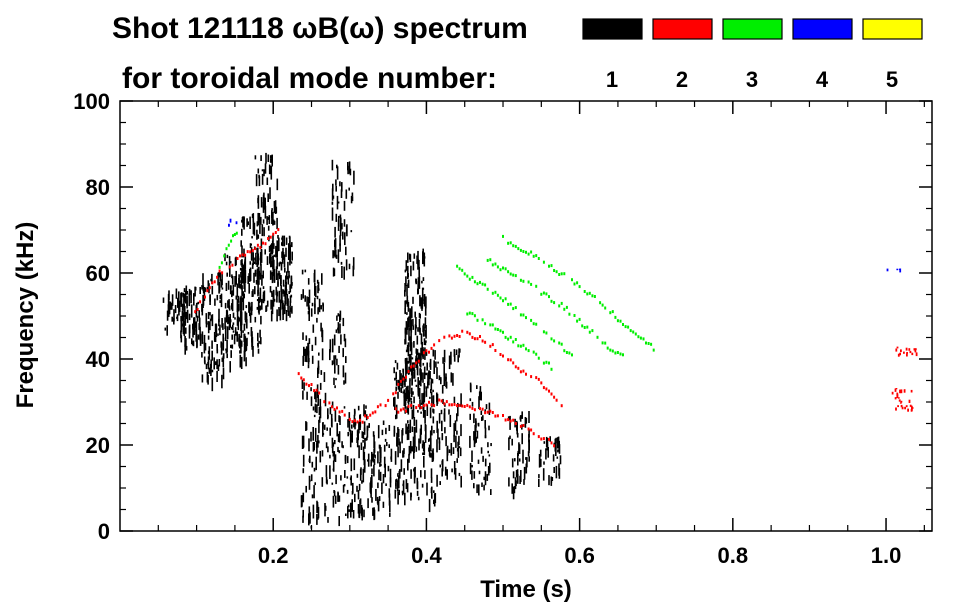 This screenshot has height=615, width=963. I want to click on y-tick-label: 100, so click(91, 101).